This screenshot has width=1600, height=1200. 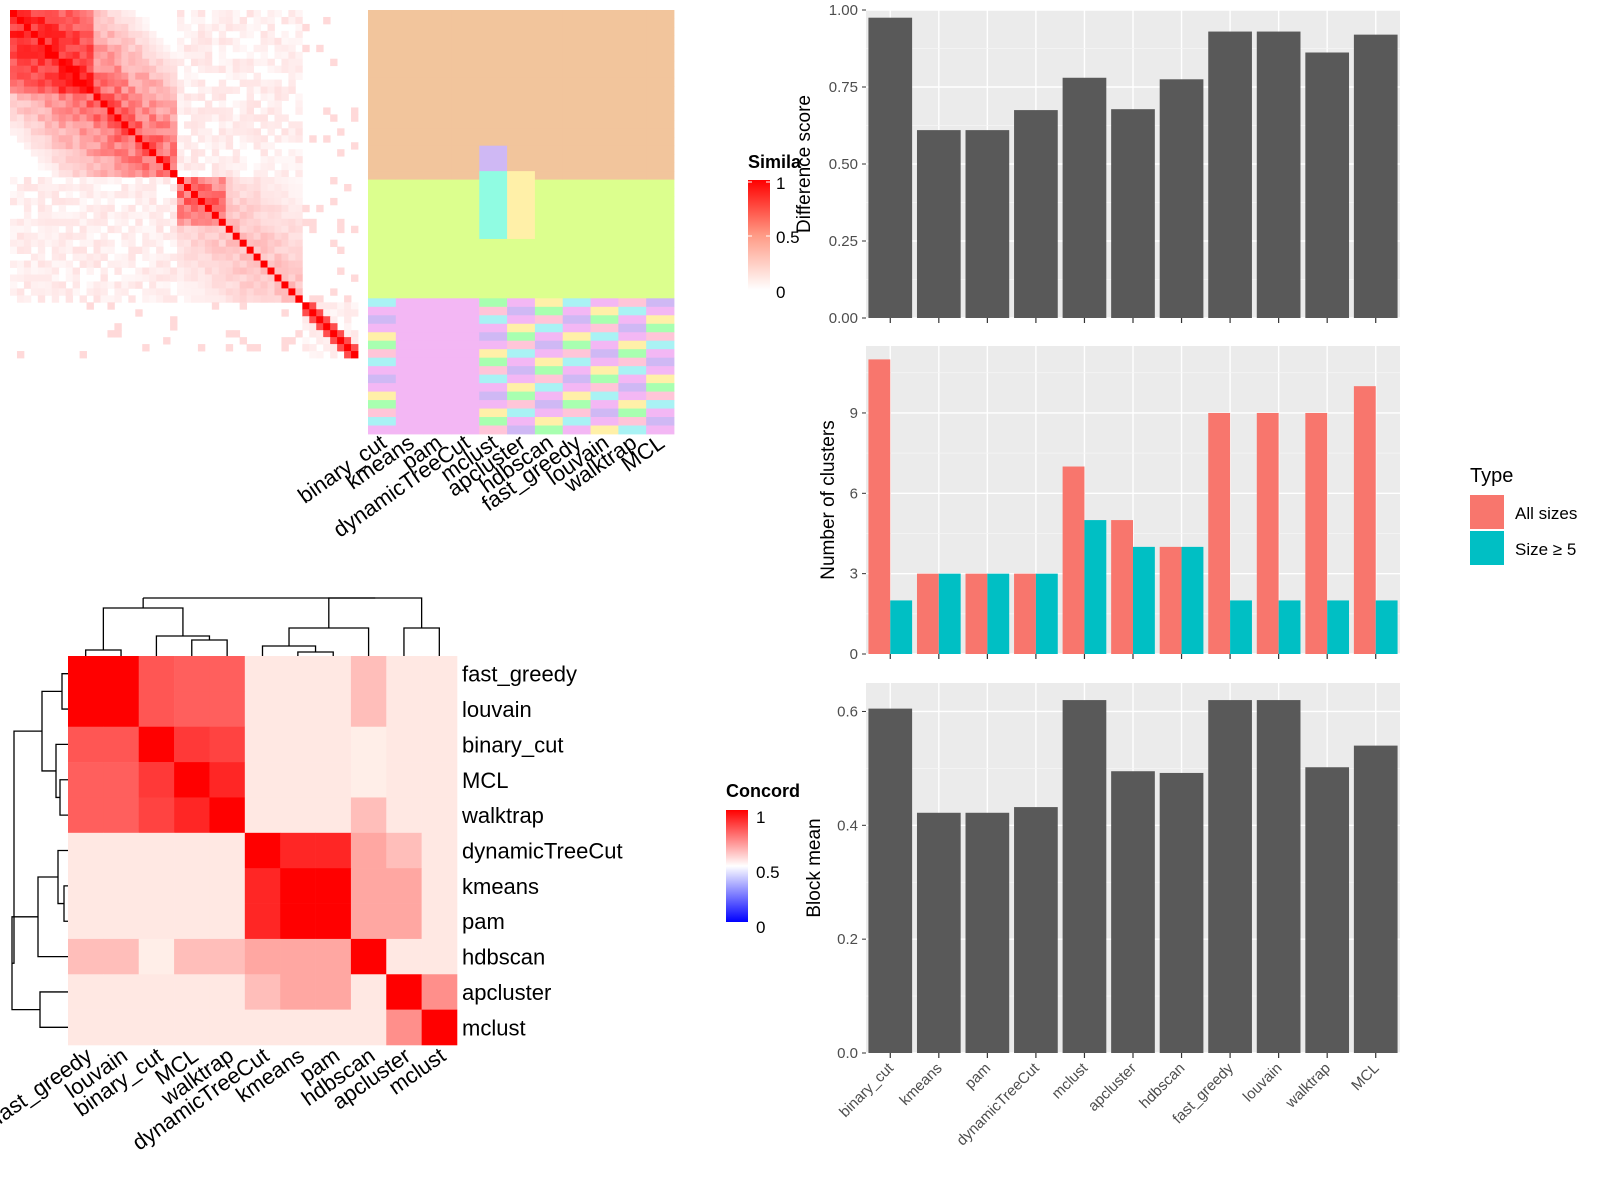 What do you see at coordinates (843, 318) in the screenshot?
I see `y-tick-label: 0.00` at bounding box center [843, 318].